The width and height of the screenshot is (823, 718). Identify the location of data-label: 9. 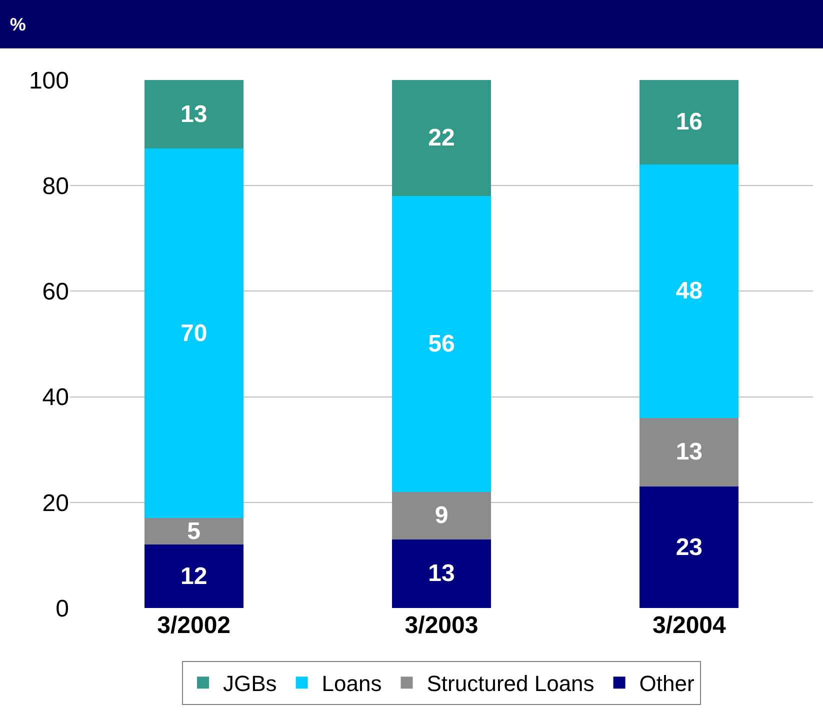
(441, 516).